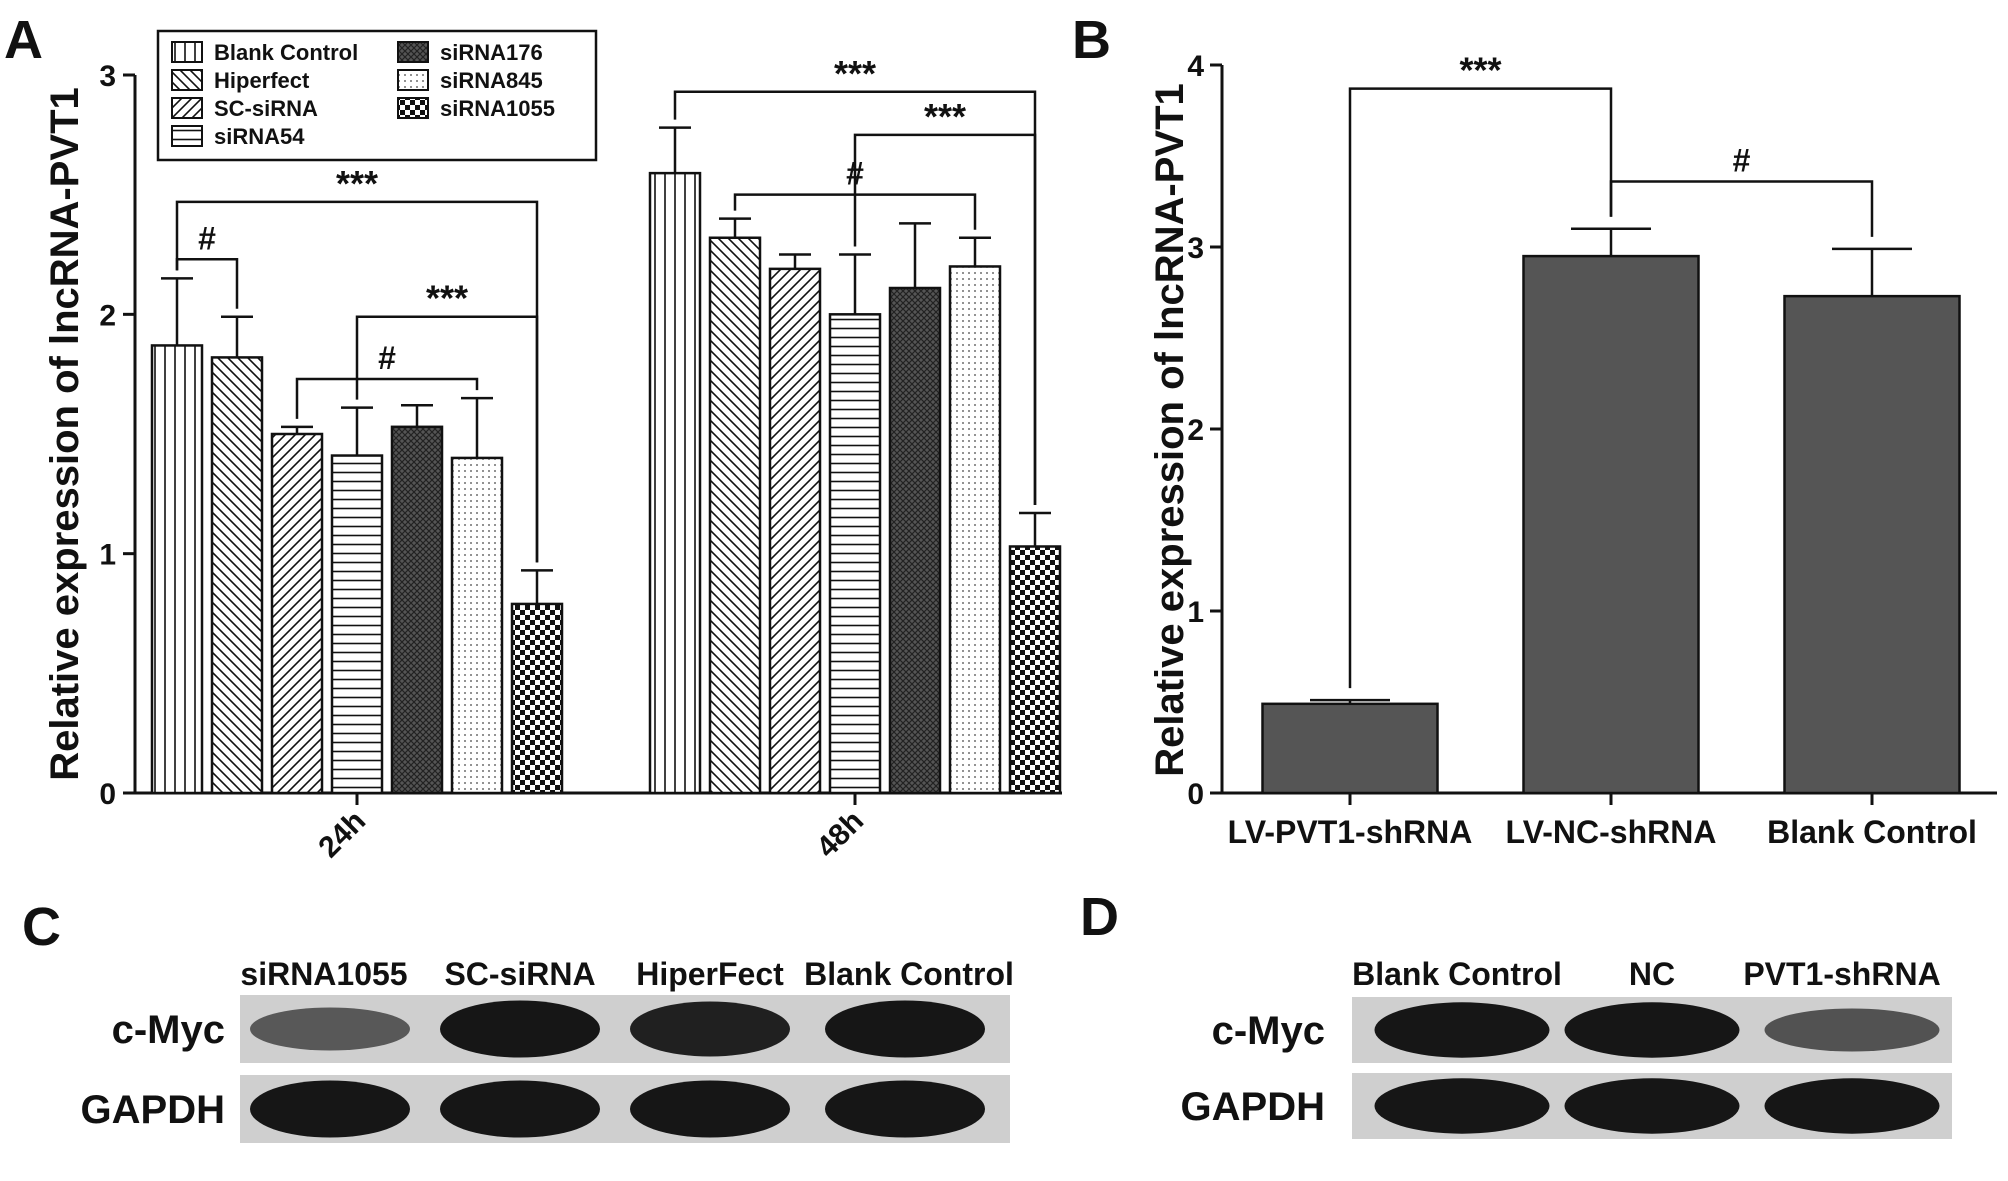  Describe the element at coordinates (107, 555) in the screenshot. I see `chart-a-y-tick-label: 1` at that location.